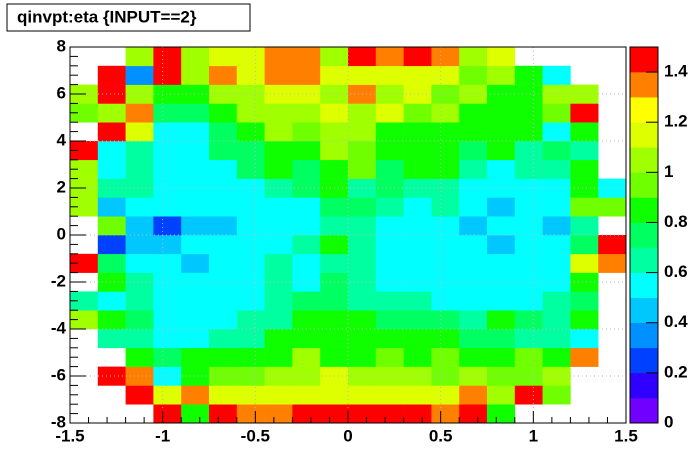  I want to click on x-tick-label: 0.5, so click(441, 435).